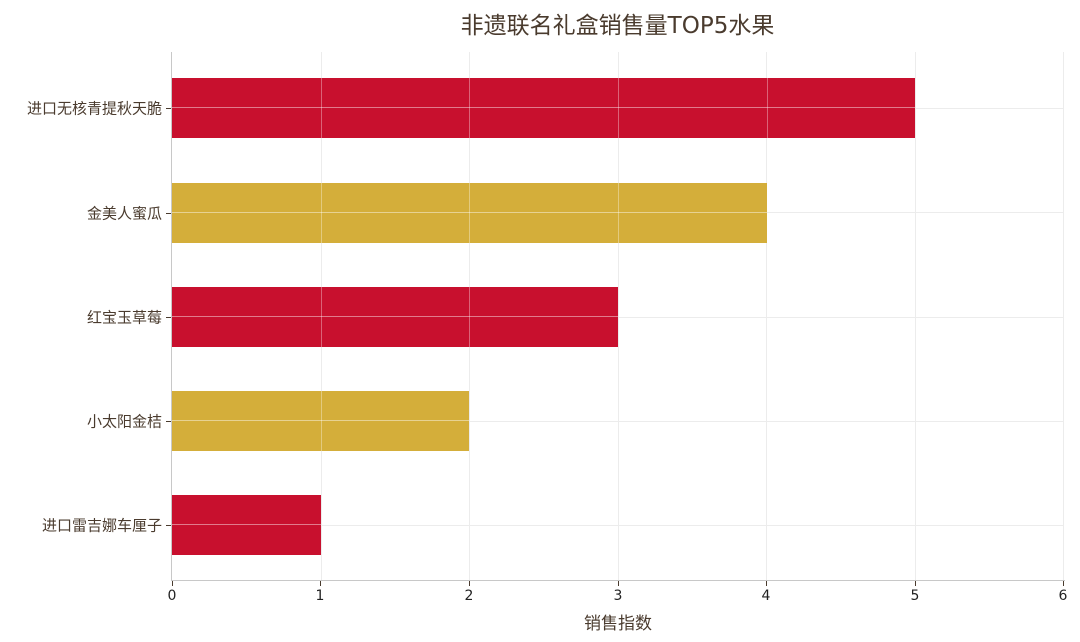 This screenshot has width=1080, height=642. What do you see at coordinates (124, 317) in the screenshot?
I see `y-label-2: 红宝玉草莓` at bounding box center [124, 317].